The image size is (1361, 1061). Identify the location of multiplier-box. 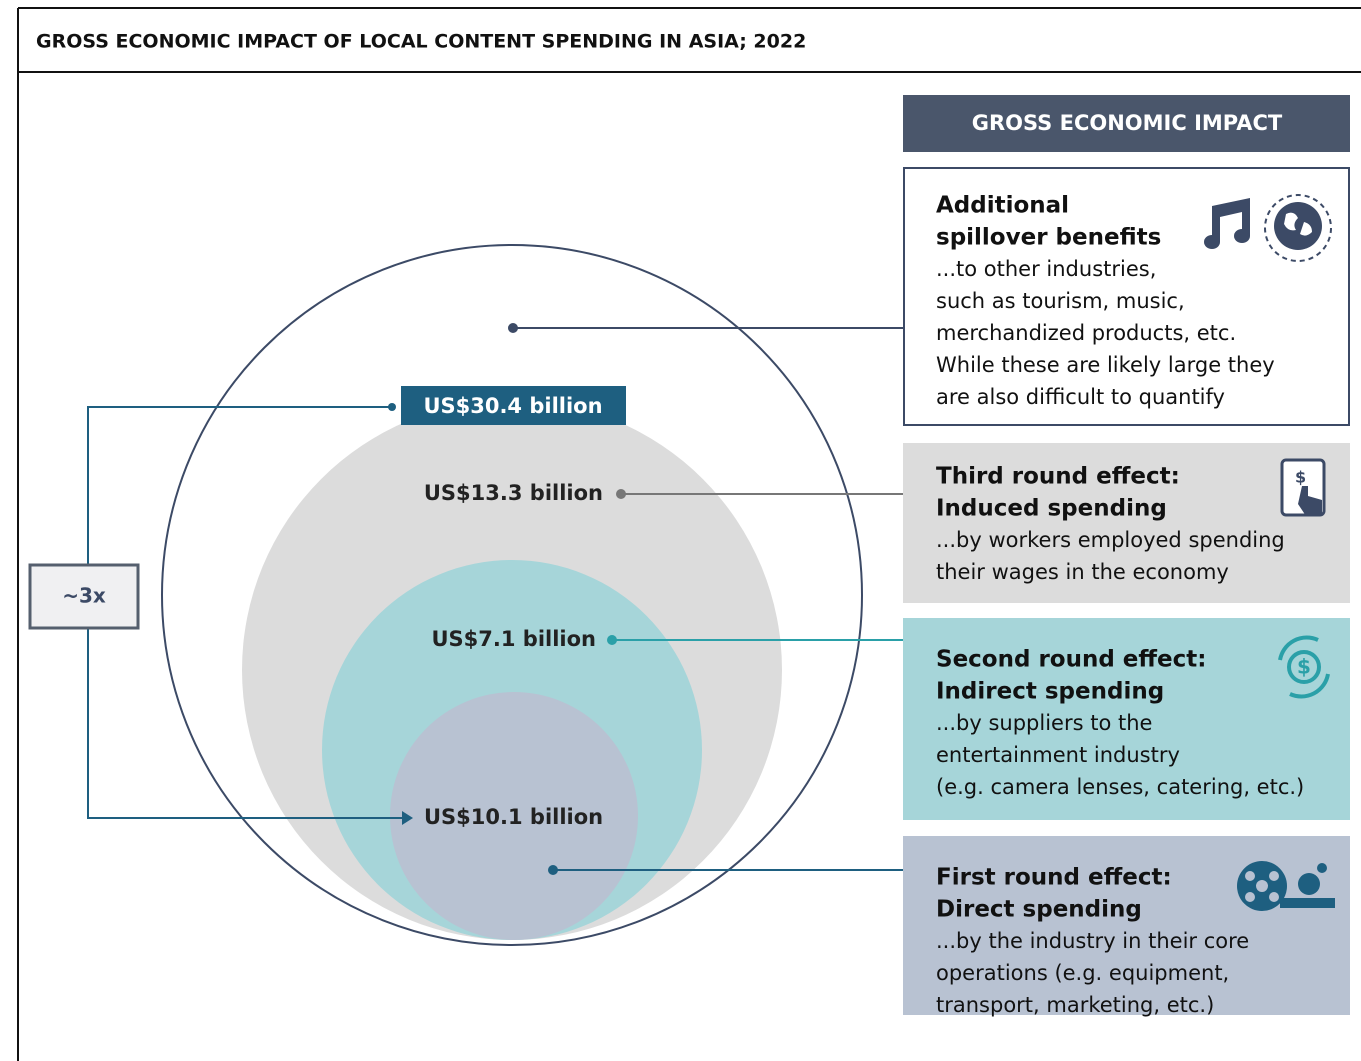
(84, 596).